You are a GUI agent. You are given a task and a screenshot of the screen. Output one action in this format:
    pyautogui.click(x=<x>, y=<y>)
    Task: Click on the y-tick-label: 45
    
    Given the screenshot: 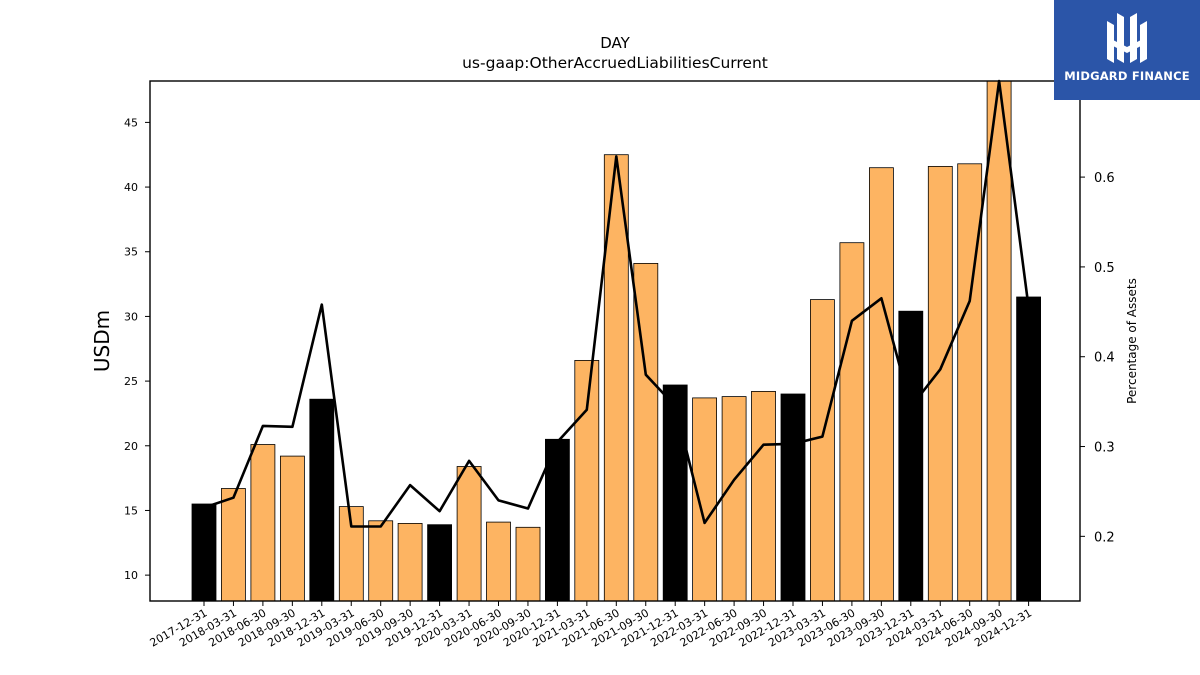 What is the action you would take?
    pyautogui.click(x=131, y=122)
    